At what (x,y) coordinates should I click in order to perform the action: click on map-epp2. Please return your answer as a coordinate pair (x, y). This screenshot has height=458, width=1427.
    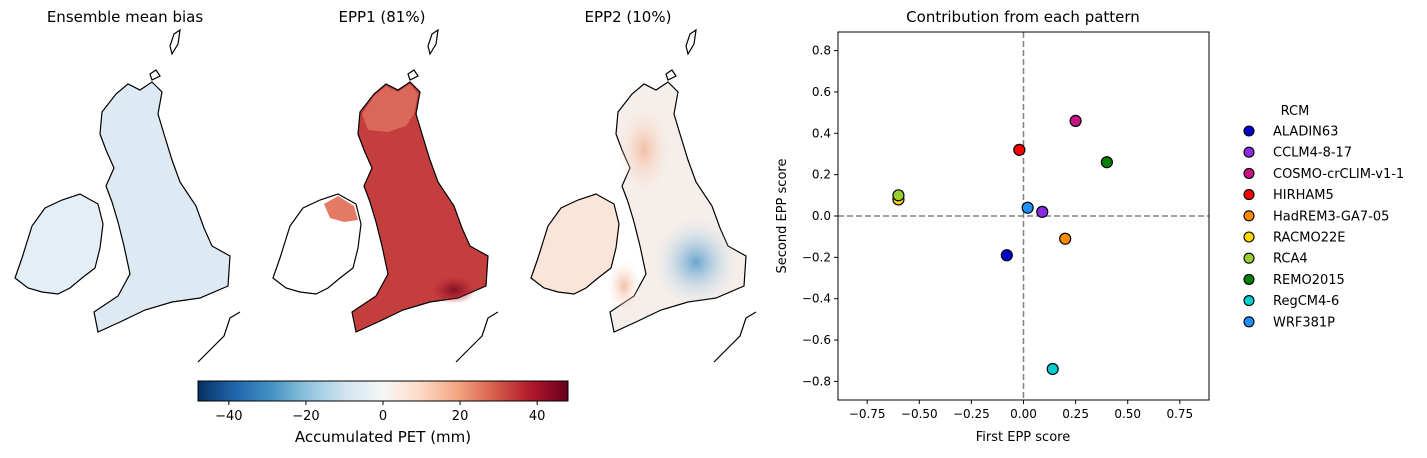
    Looking at the image, I should click on (643, 195).